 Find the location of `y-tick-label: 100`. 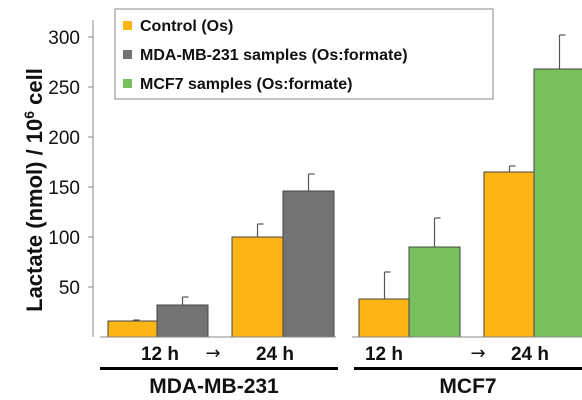

y-tick-label: 100 is located at coordinates (64, 238).